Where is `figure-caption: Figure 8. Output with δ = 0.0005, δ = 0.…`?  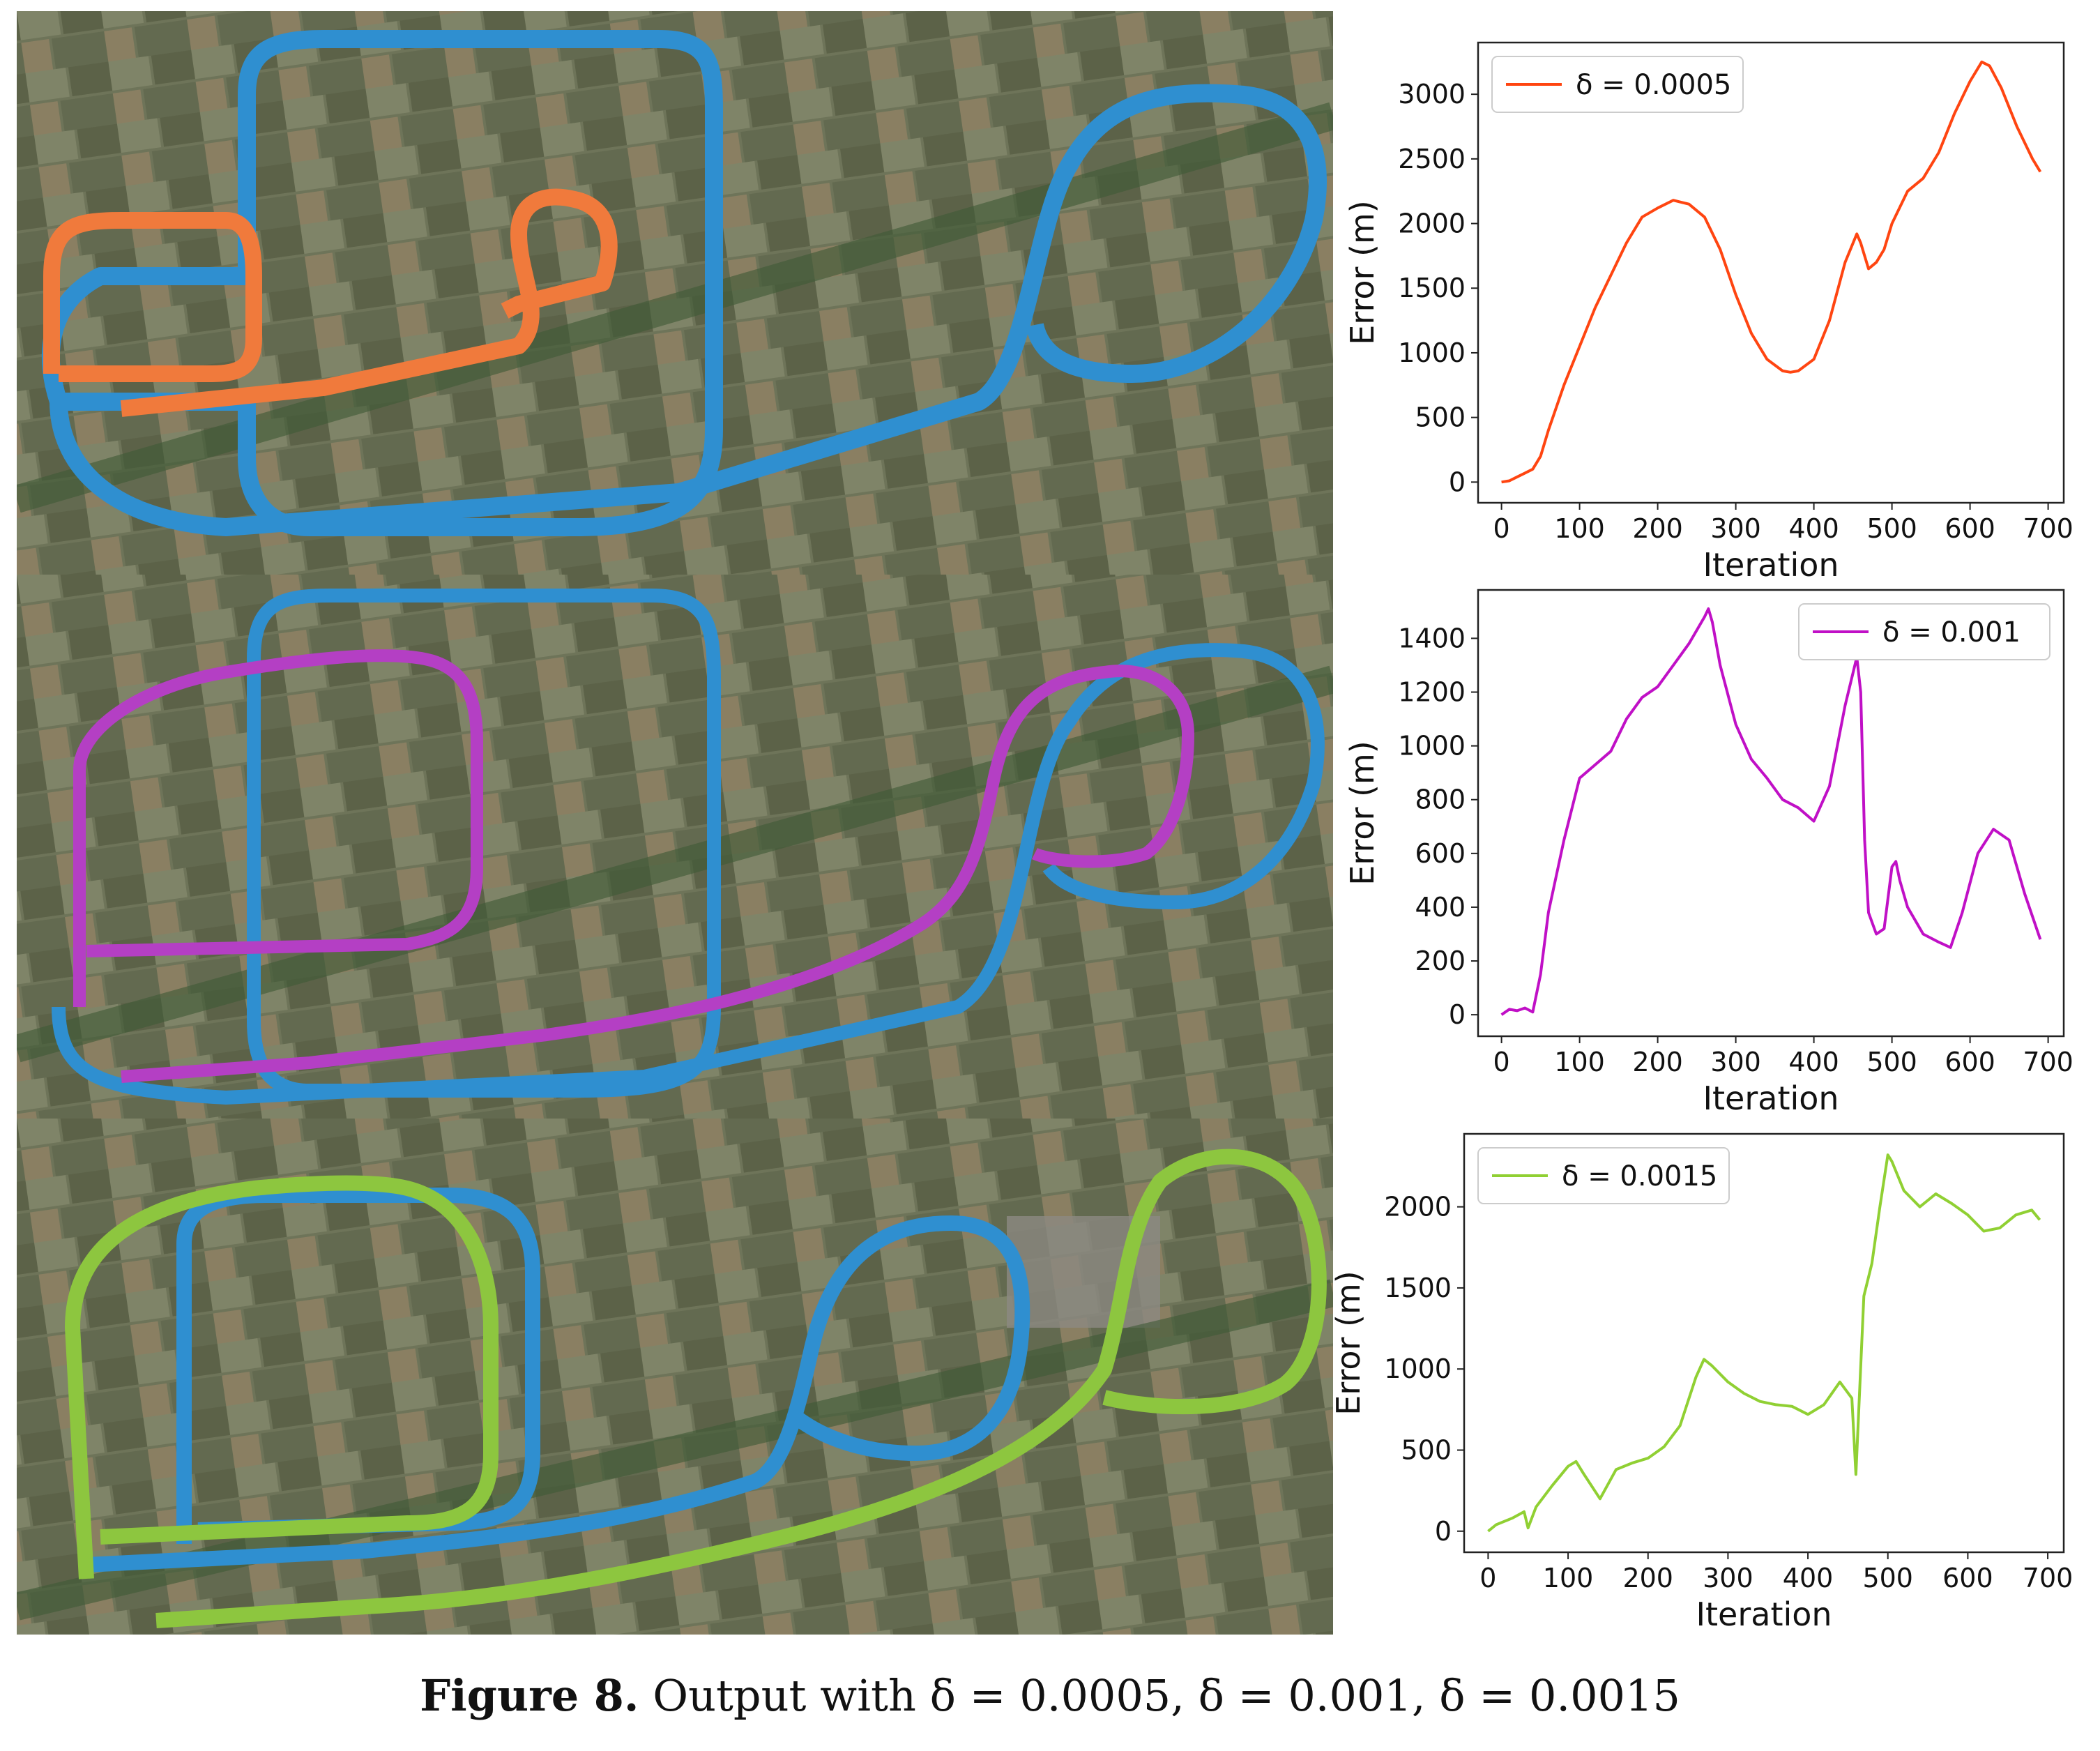 figure-caption: Figure 8. Output with δ = 0.0005, δ = 0.… is located at coordinates (1050, 1695).